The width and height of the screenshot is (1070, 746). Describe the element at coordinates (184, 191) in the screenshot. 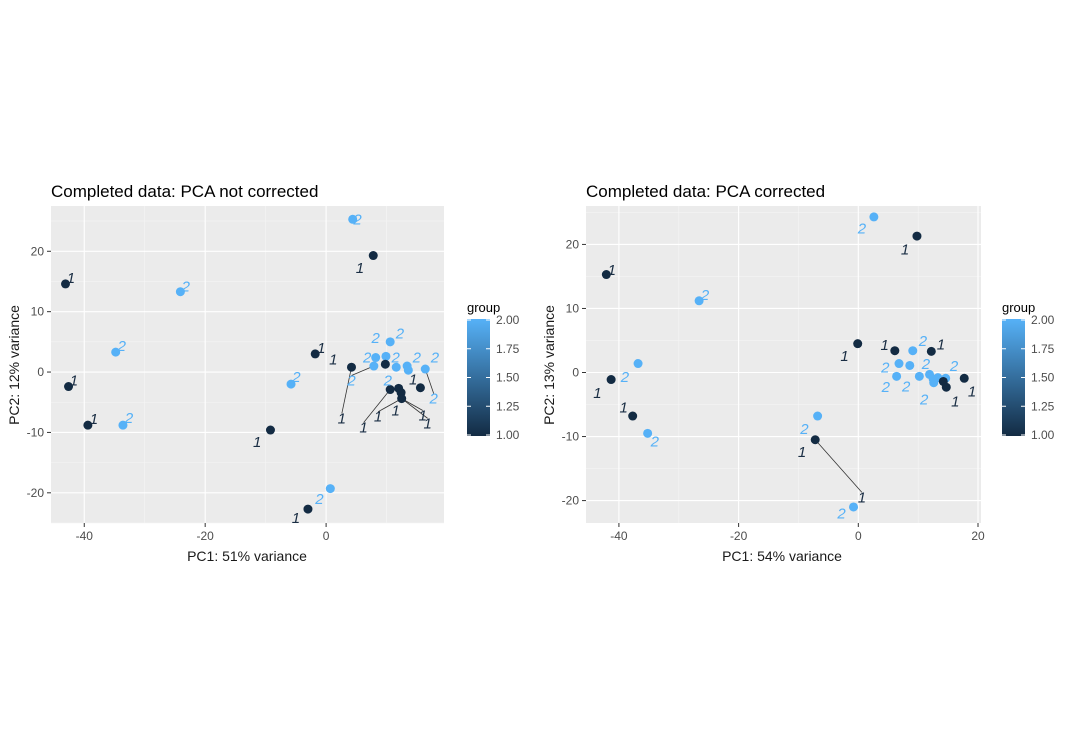

I see `chart-title: Completed data: PCA not corrected` at that location.